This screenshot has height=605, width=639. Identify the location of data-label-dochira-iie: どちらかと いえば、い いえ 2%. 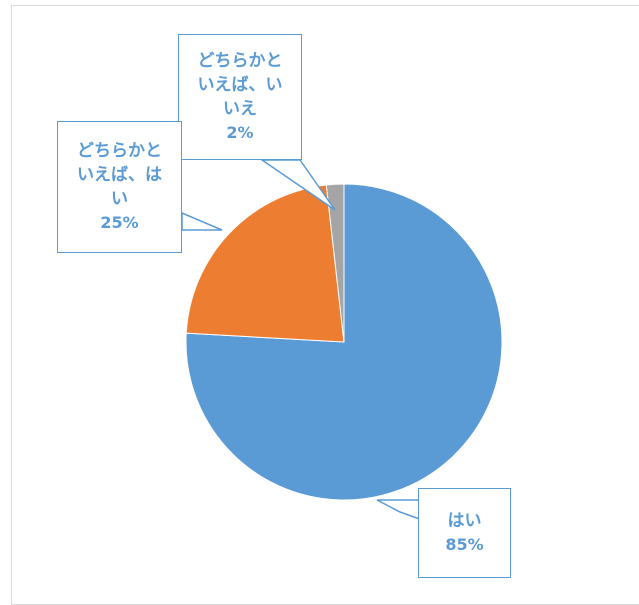
(240, 97).